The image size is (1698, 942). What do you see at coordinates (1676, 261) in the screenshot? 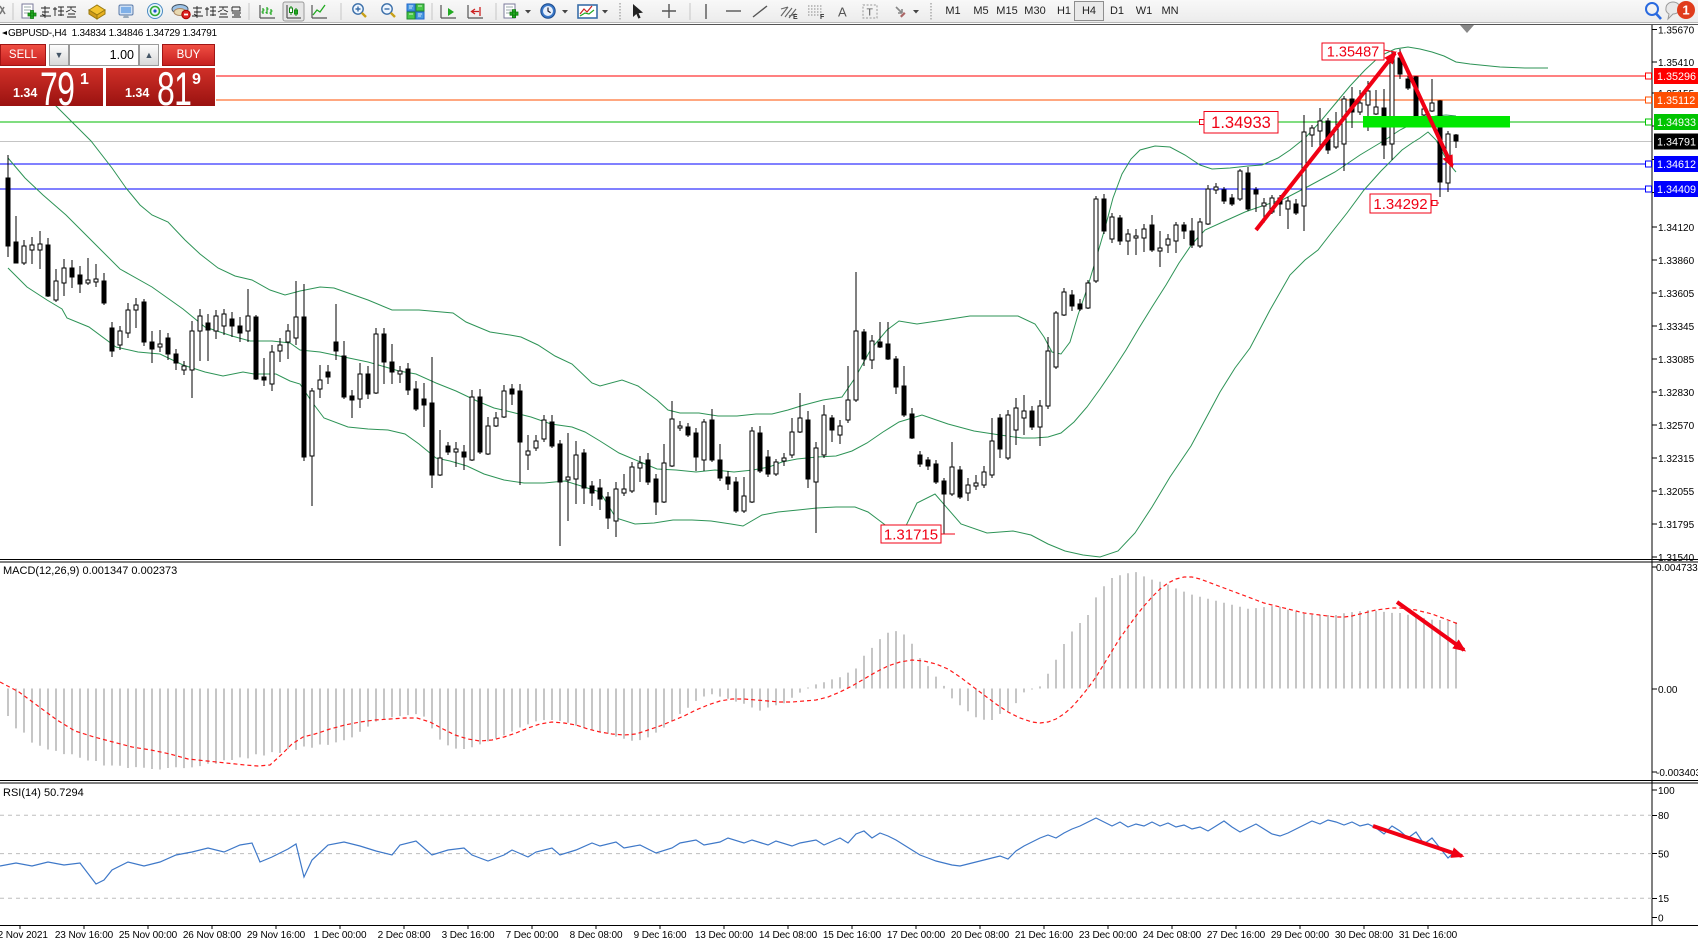
I see `svg-text: 1.33860` at bounding box center [1676, 261].